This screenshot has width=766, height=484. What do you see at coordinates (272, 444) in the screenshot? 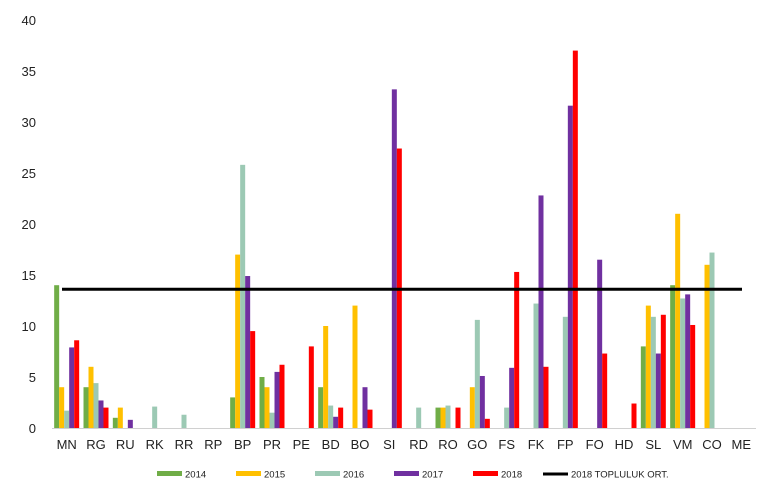
I see `x-tick-label-pr: PR` at bounding box center [272, 444].